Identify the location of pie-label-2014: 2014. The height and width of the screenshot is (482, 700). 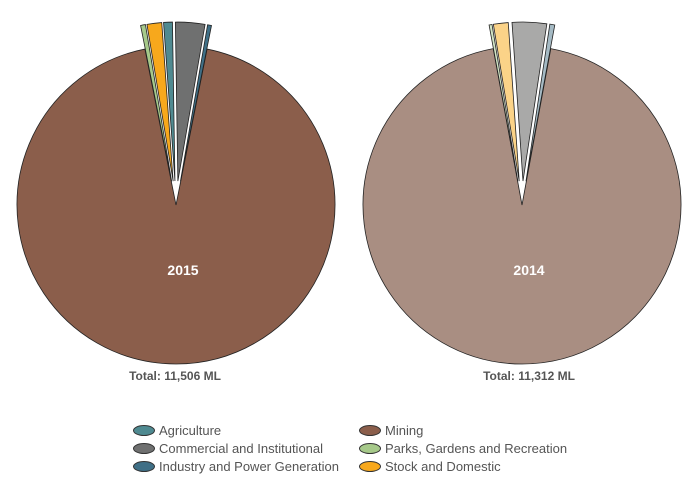
(528, 270).